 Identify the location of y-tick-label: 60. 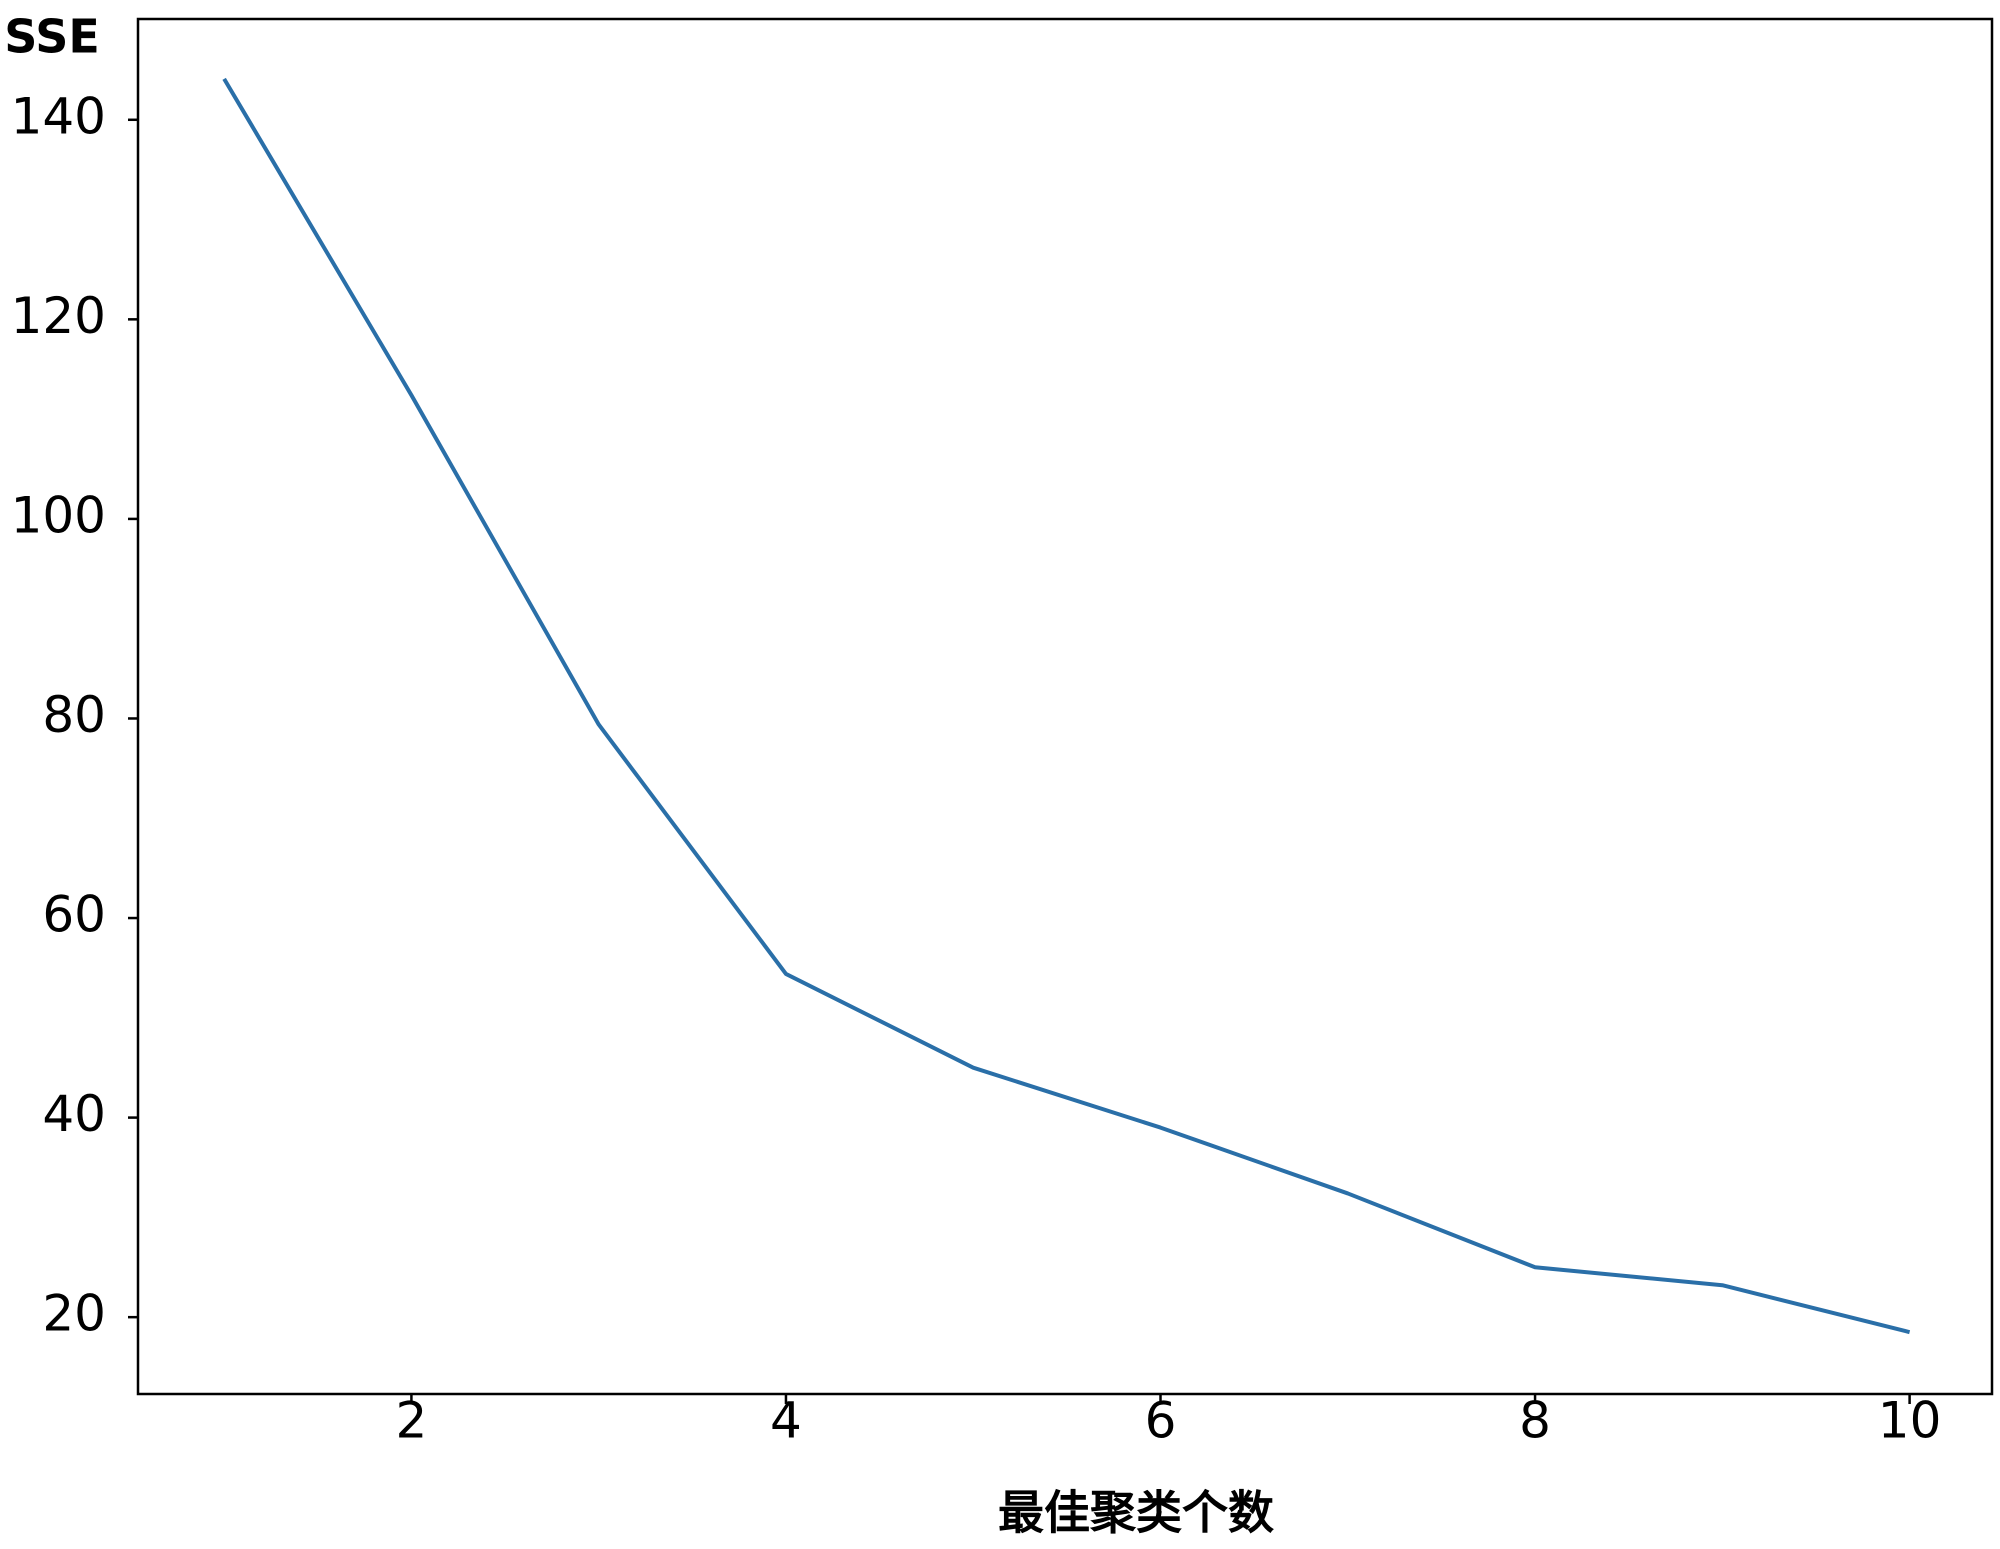
(74, 915).